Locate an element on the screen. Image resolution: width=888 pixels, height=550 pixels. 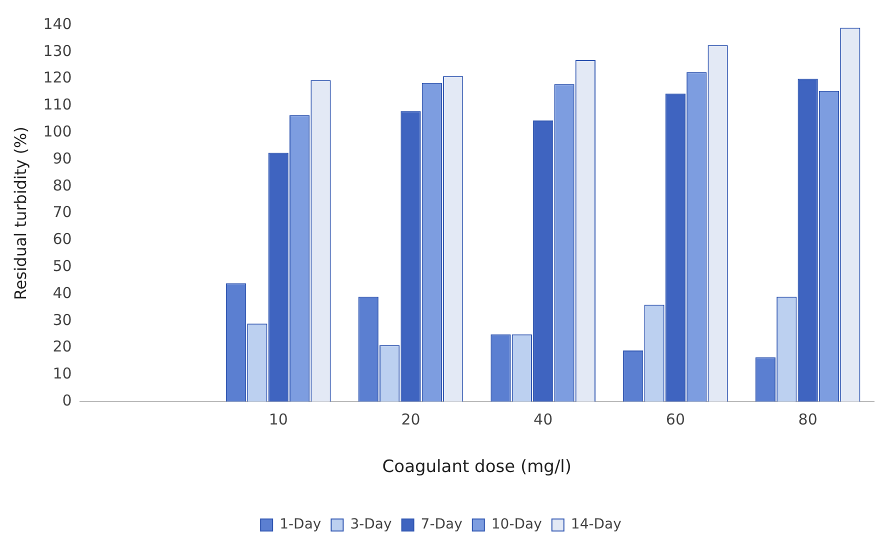
legend-label: 14-Day is located at coordinates (596, 524).